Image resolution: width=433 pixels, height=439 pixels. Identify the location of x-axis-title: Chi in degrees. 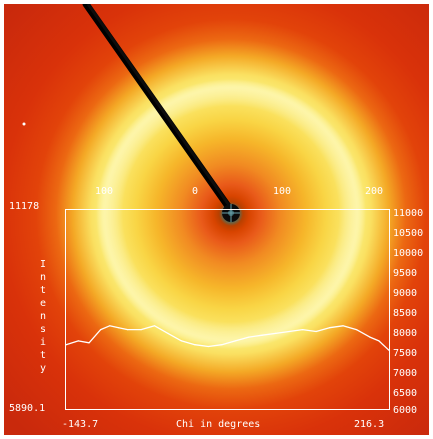
(218, 424).